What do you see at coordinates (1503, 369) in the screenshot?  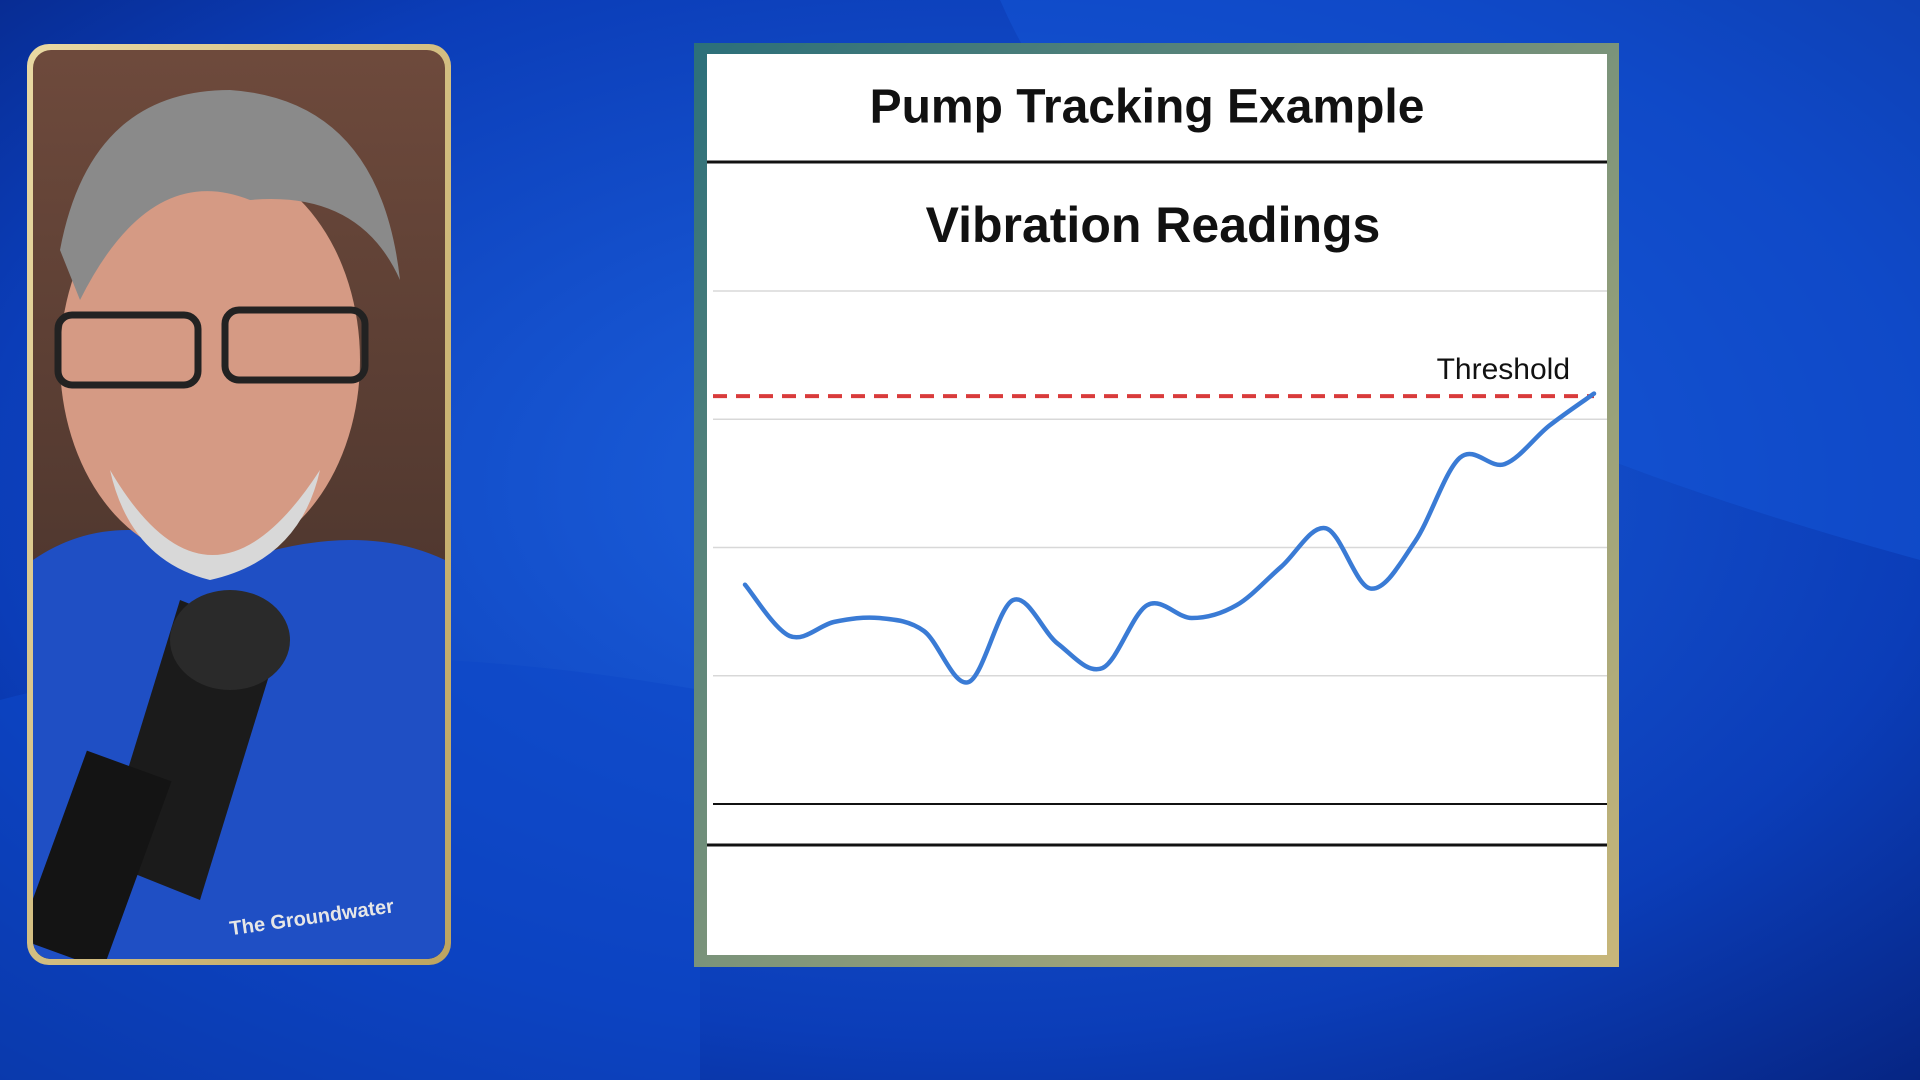 I see `threshold-label: Threshold` at bounding box center [1503, 369].